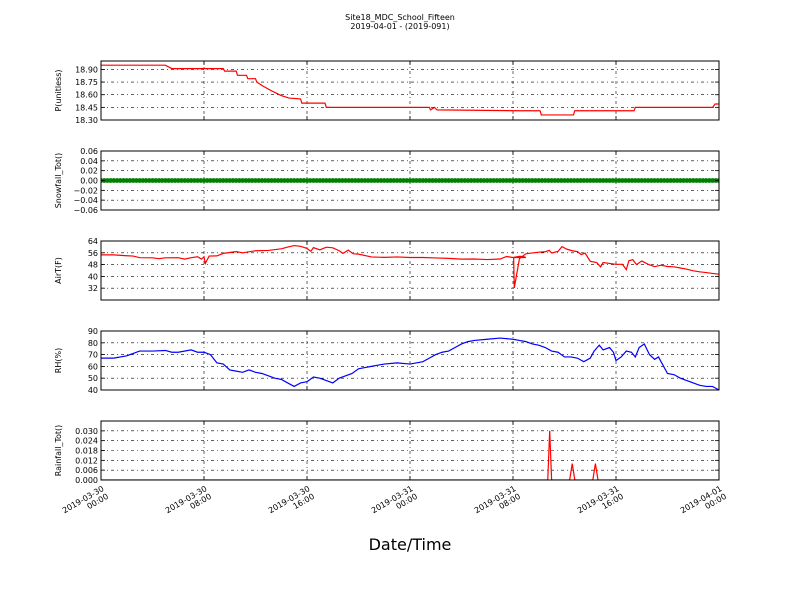 This screenshot has height=600, width=800. What do you see at coordinates (93, 366) in the screenshot?
I see `y-tick-label: 60` at bounding box center [93, 366].